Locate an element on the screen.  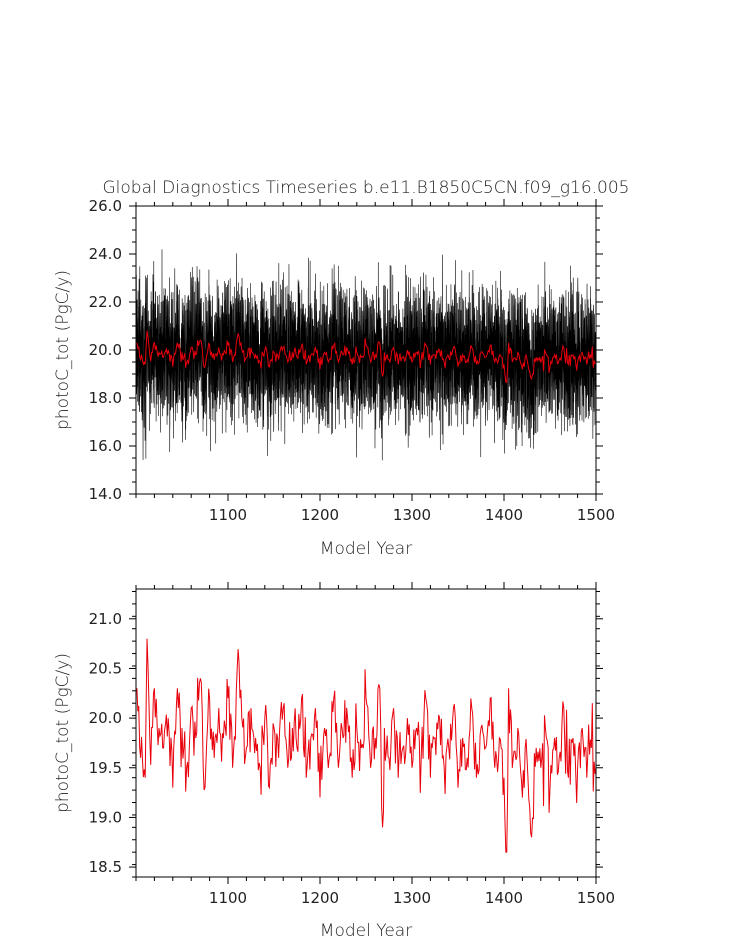
top-y-tick-label: 18.0 is located at coordinates (105, 398).